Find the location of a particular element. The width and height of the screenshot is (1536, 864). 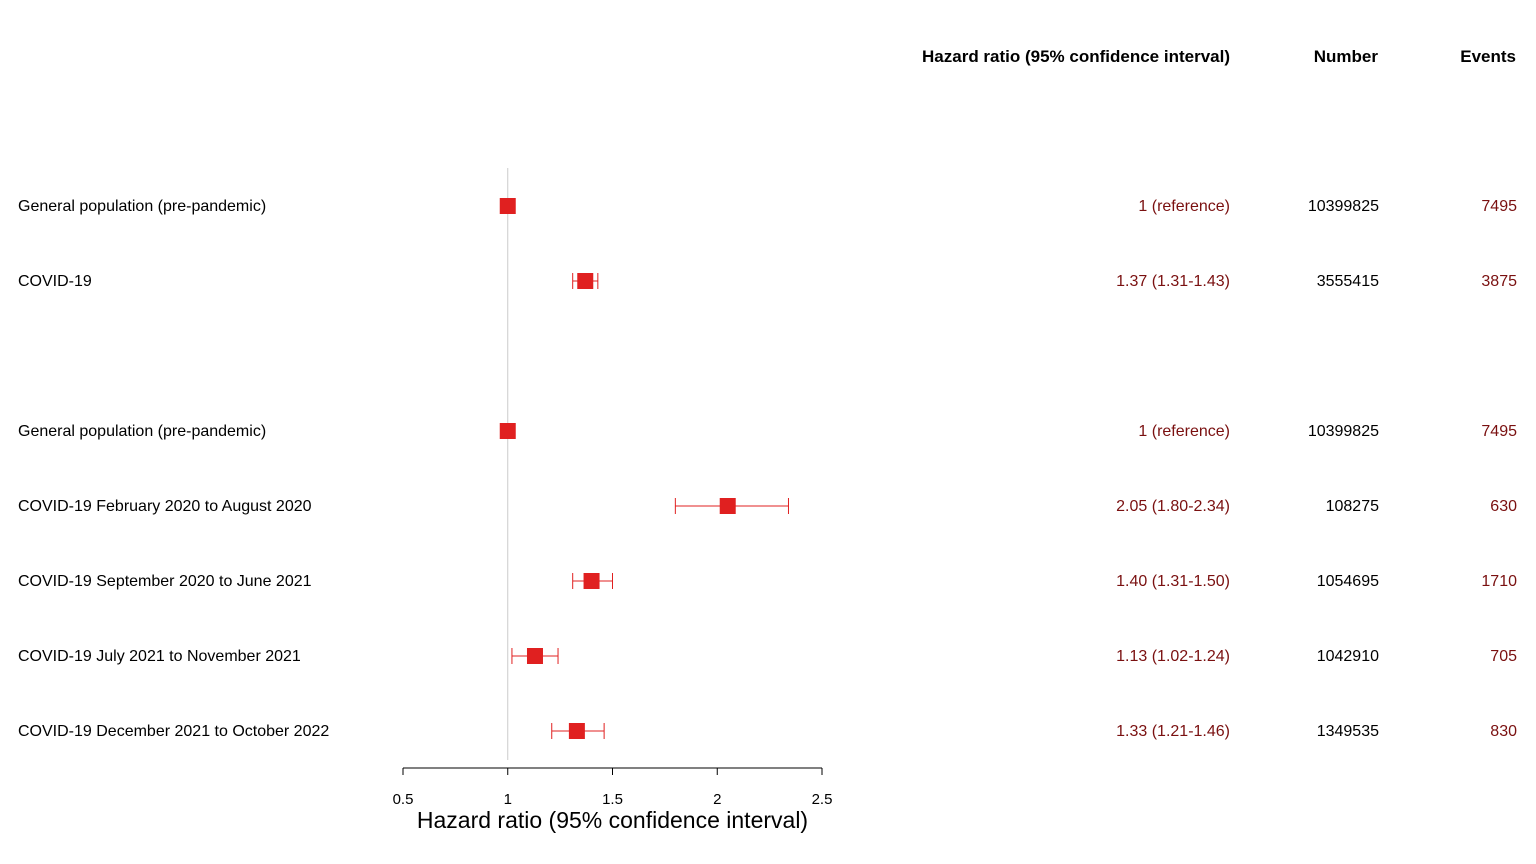

x-axis-label: Hazard ratio (95% confidence interval) is located at coordinates (612, 820).